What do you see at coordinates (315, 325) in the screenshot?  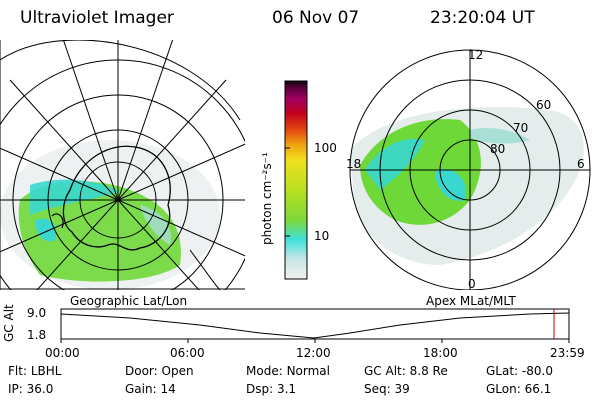 I see `altitude-plot` at bounding box center [315, 325].